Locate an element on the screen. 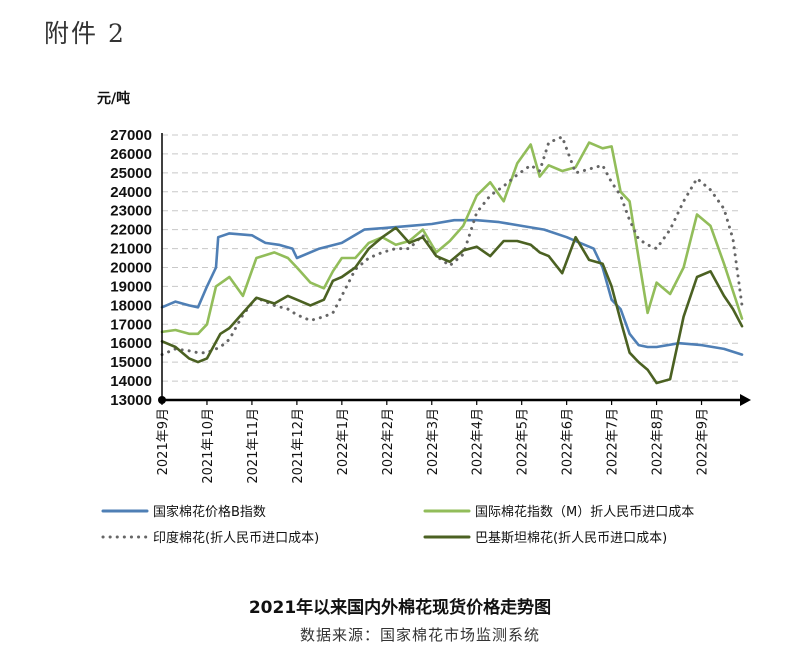 Image resolution: width=800 pixels, height=671 pixels. attachment-label: 附件 2 is located at coordinates (85, 33).